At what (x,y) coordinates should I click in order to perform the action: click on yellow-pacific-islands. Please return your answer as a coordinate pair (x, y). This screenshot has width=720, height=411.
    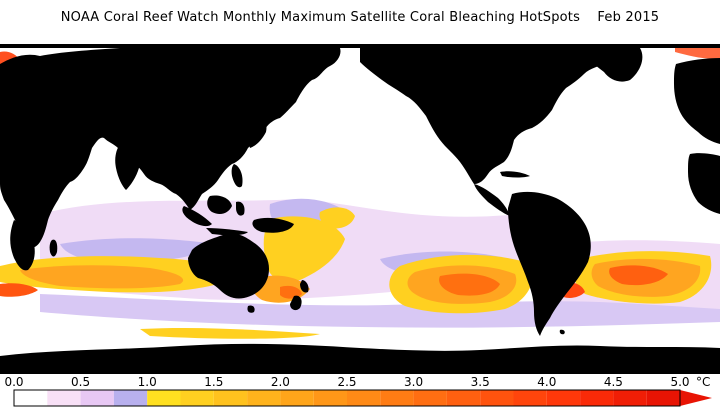
    Looking at the image, I should click on (337, 218).